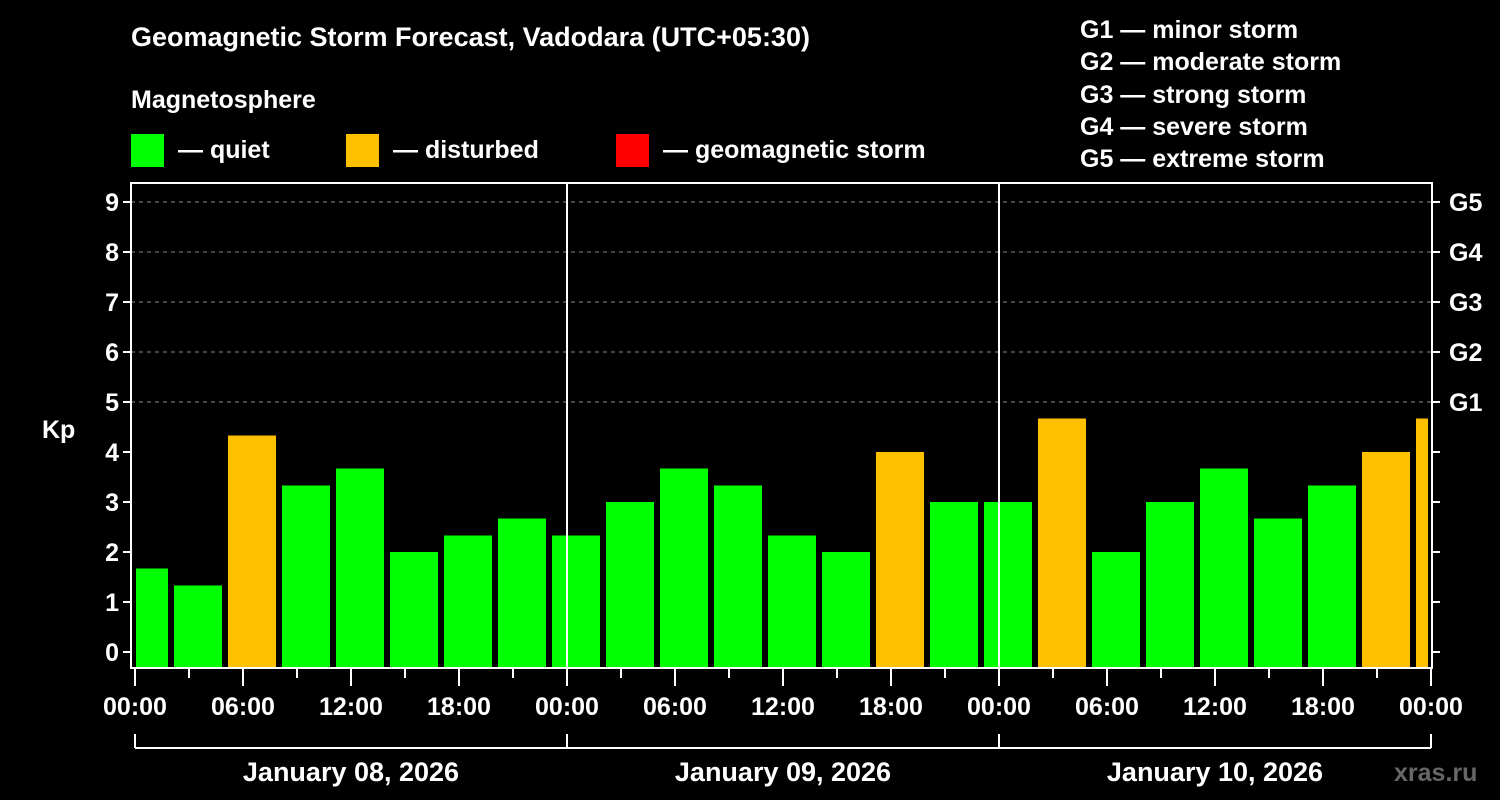  I want to click on y-tick-label: 7, so click(112, 303).